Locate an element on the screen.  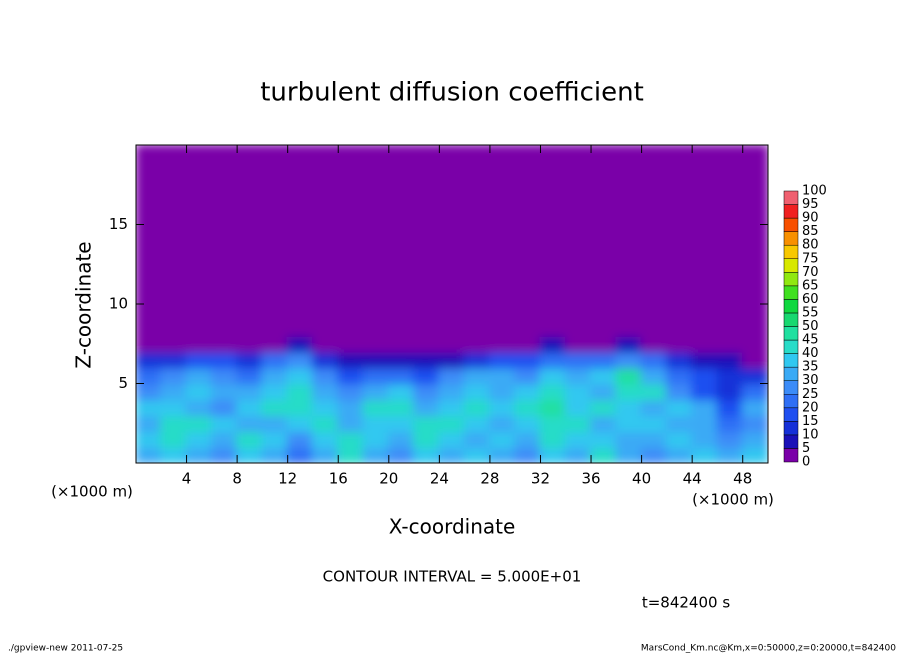
y-tick-label: 15 is located at coordinates (118, 224).